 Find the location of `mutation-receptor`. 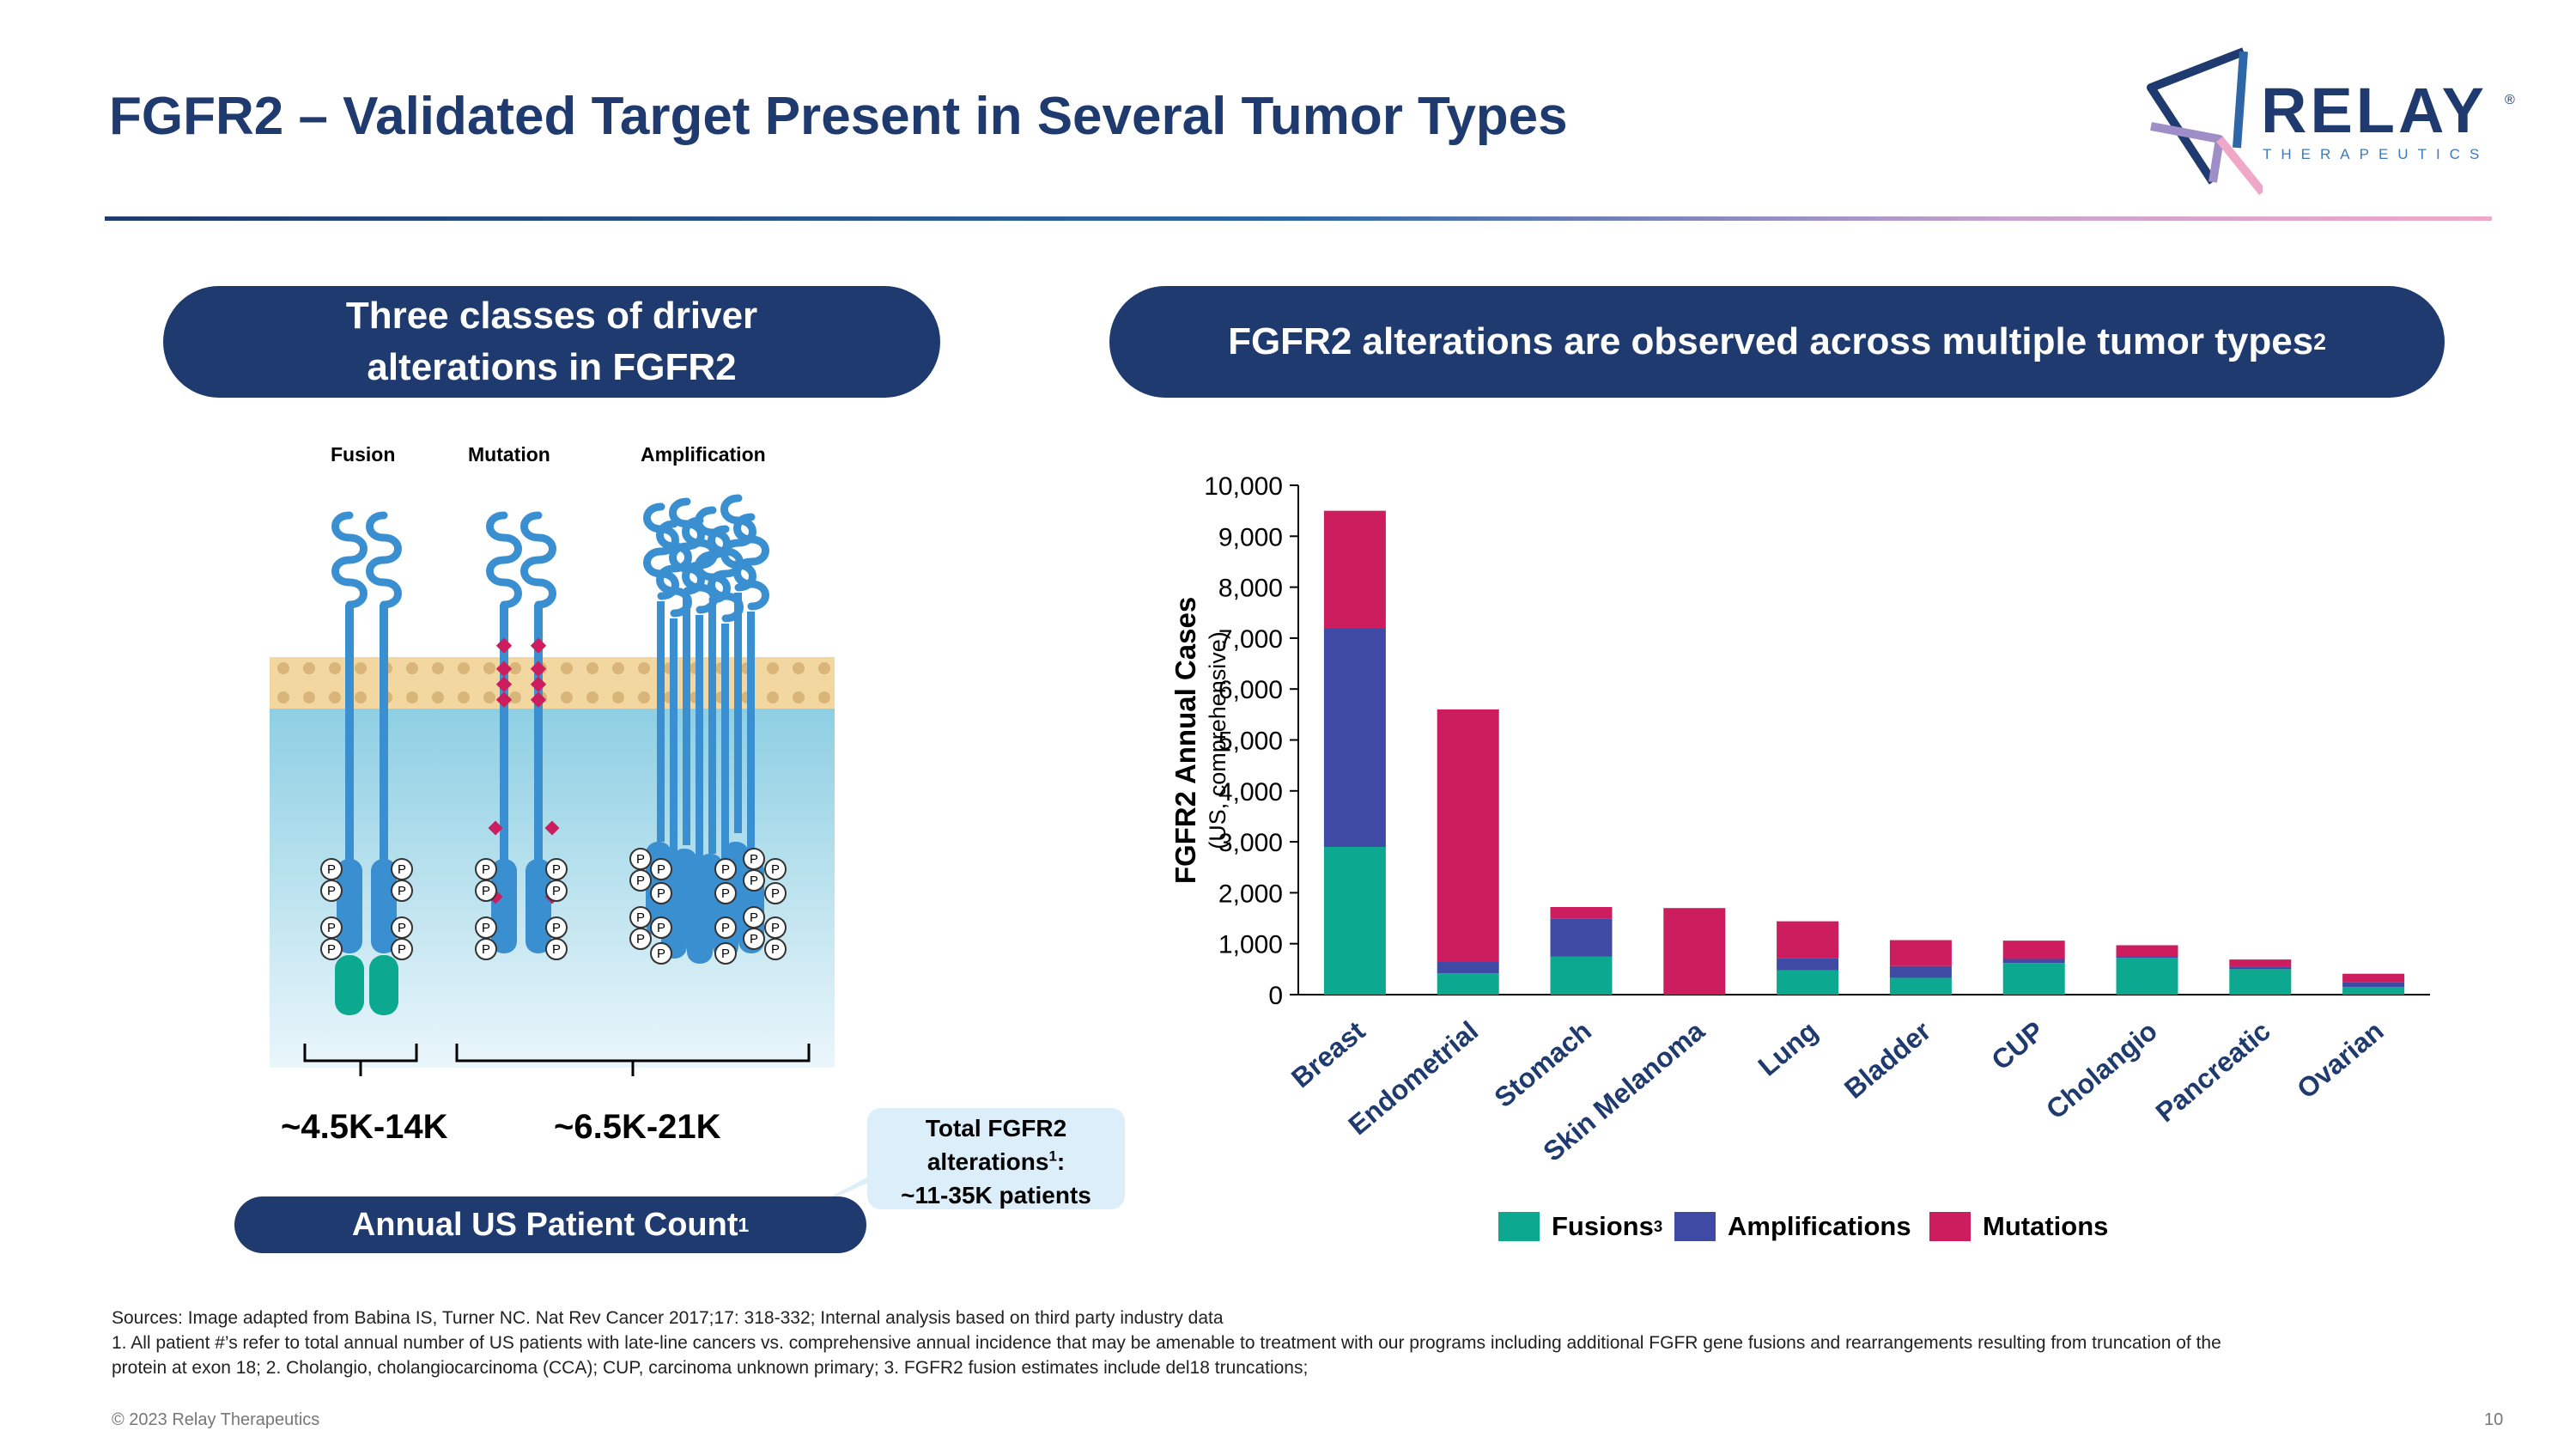

mutation-receptor is located at coordinates (524, 734).